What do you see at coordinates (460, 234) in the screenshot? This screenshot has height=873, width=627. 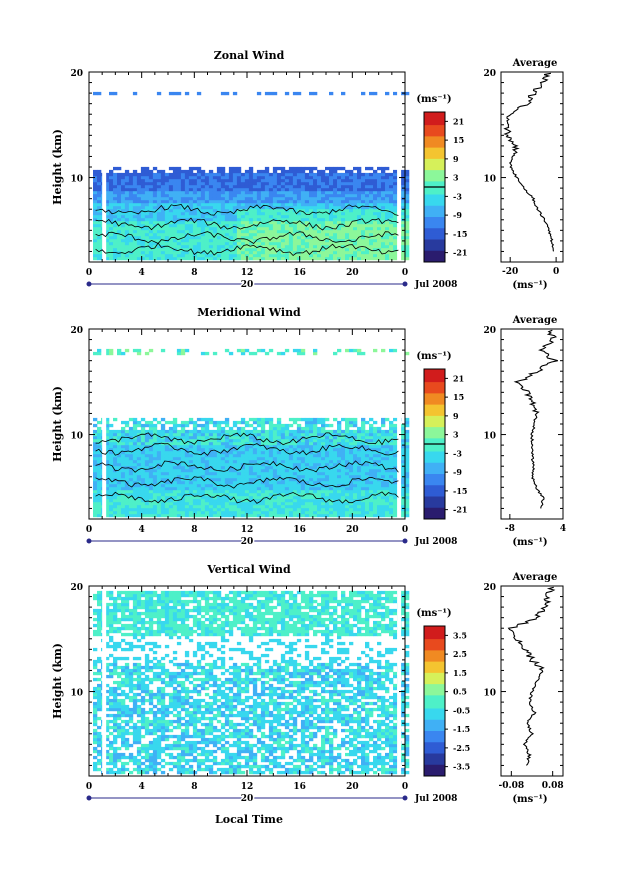 I see `colorbar-tick-label: -15` at bounding box center [460, 234].